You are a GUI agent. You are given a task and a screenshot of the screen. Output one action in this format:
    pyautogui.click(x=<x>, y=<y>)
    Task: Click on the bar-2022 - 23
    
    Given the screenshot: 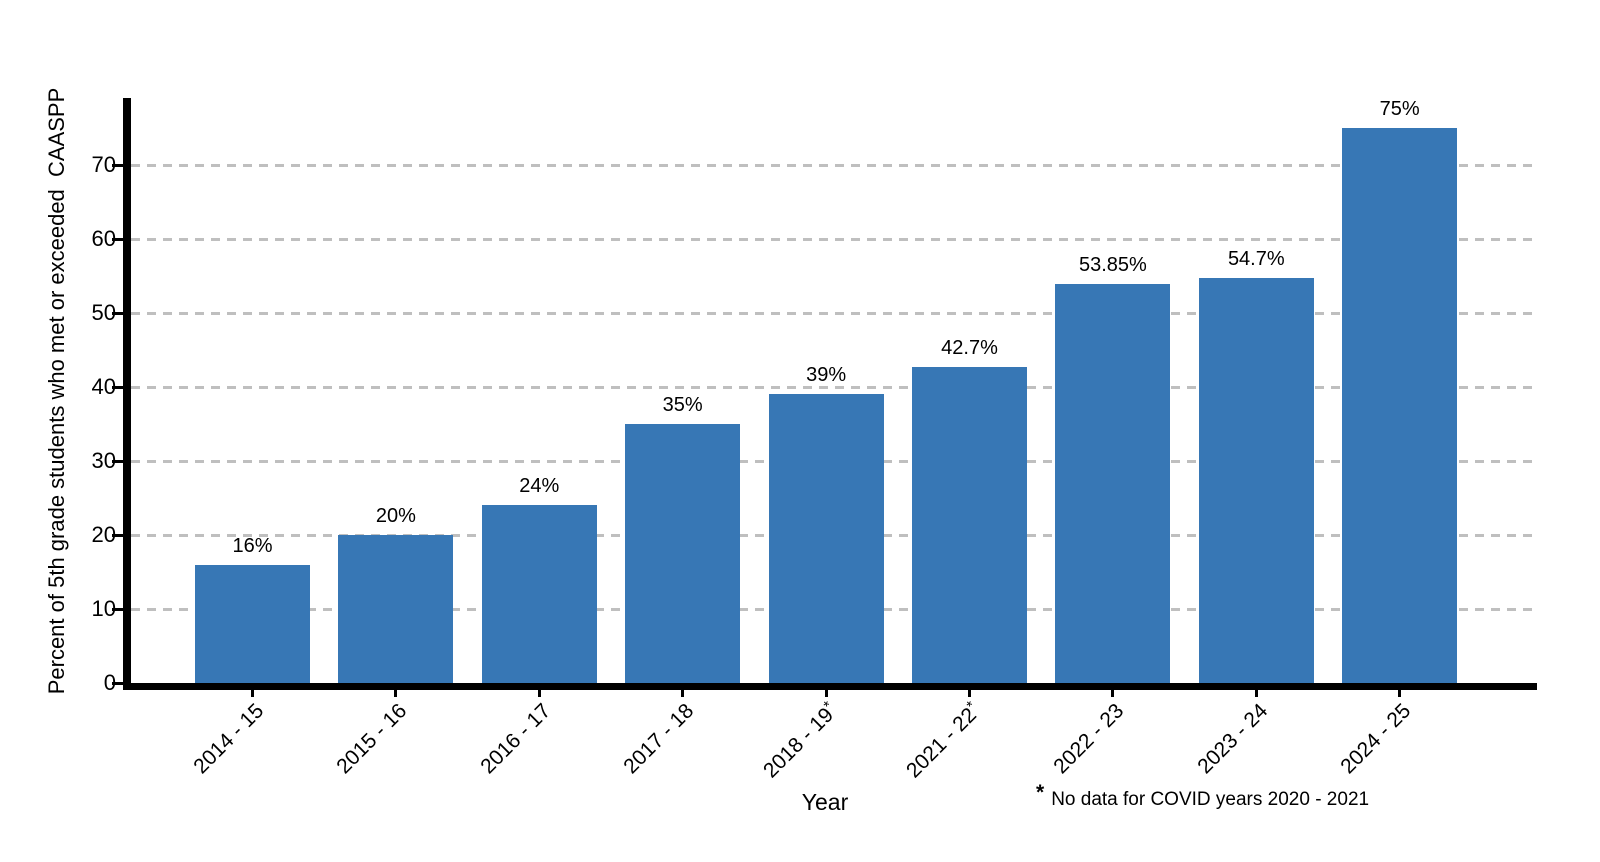 What is the action you would take?
    pyautogui.click(x=1113, y=483)
    